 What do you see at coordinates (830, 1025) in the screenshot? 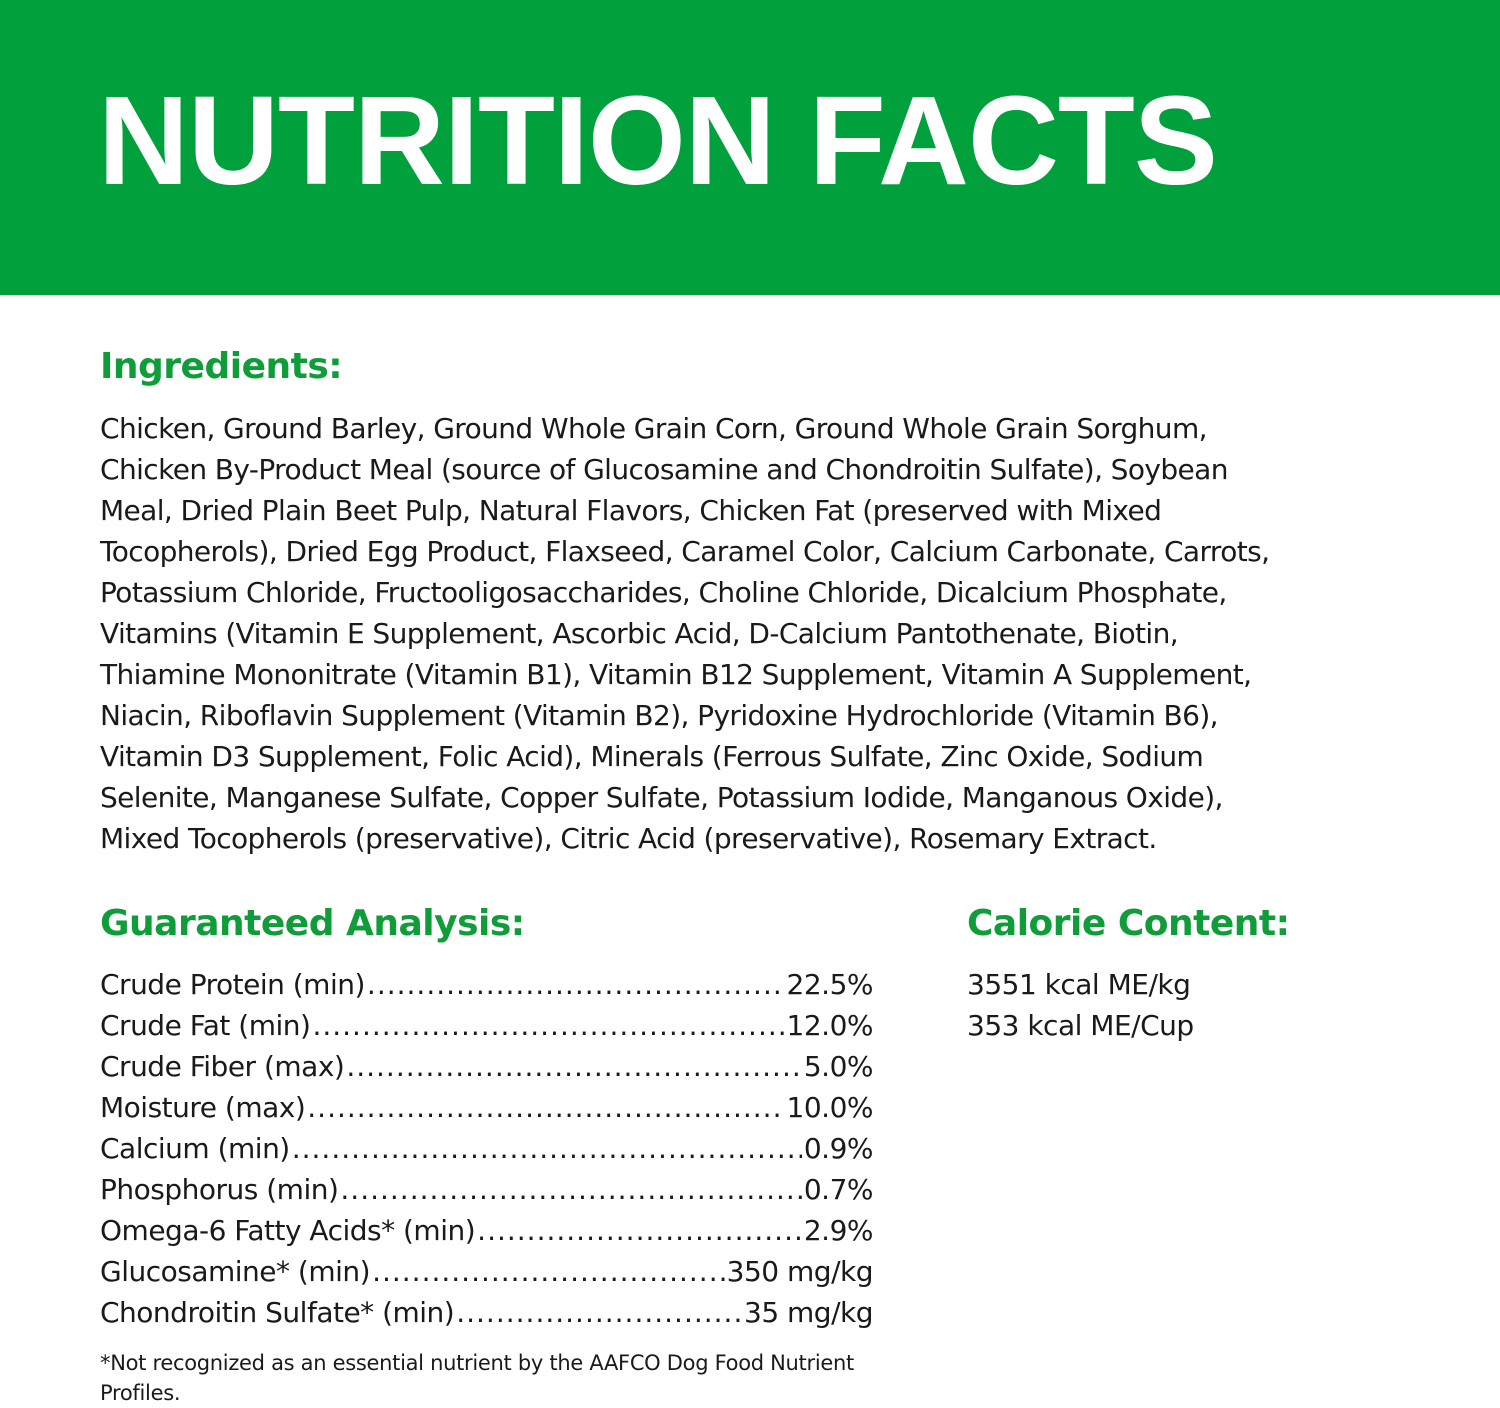
I see `analysis-value: 12.0%` at bounding box center [830, 1025].